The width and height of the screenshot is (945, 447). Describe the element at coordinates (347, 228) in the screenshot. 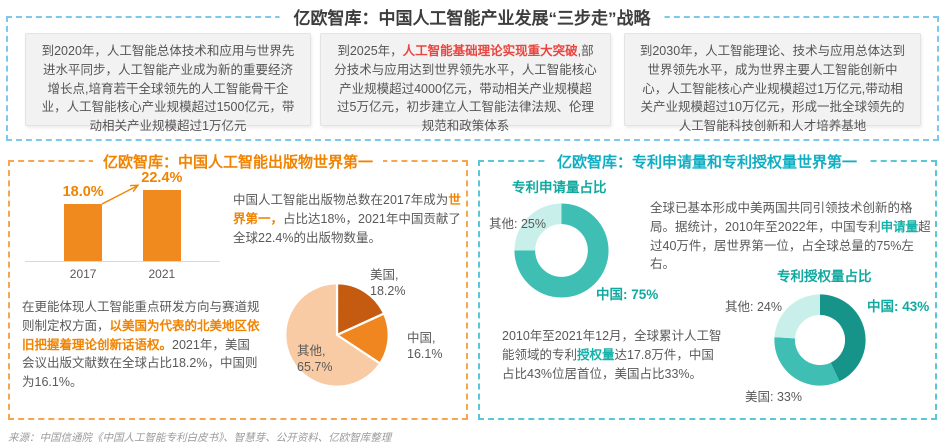

I see `pub-para1-post: 占比达18%，2021年中国贡献了全球22.4%的出版物数量。` at that location.